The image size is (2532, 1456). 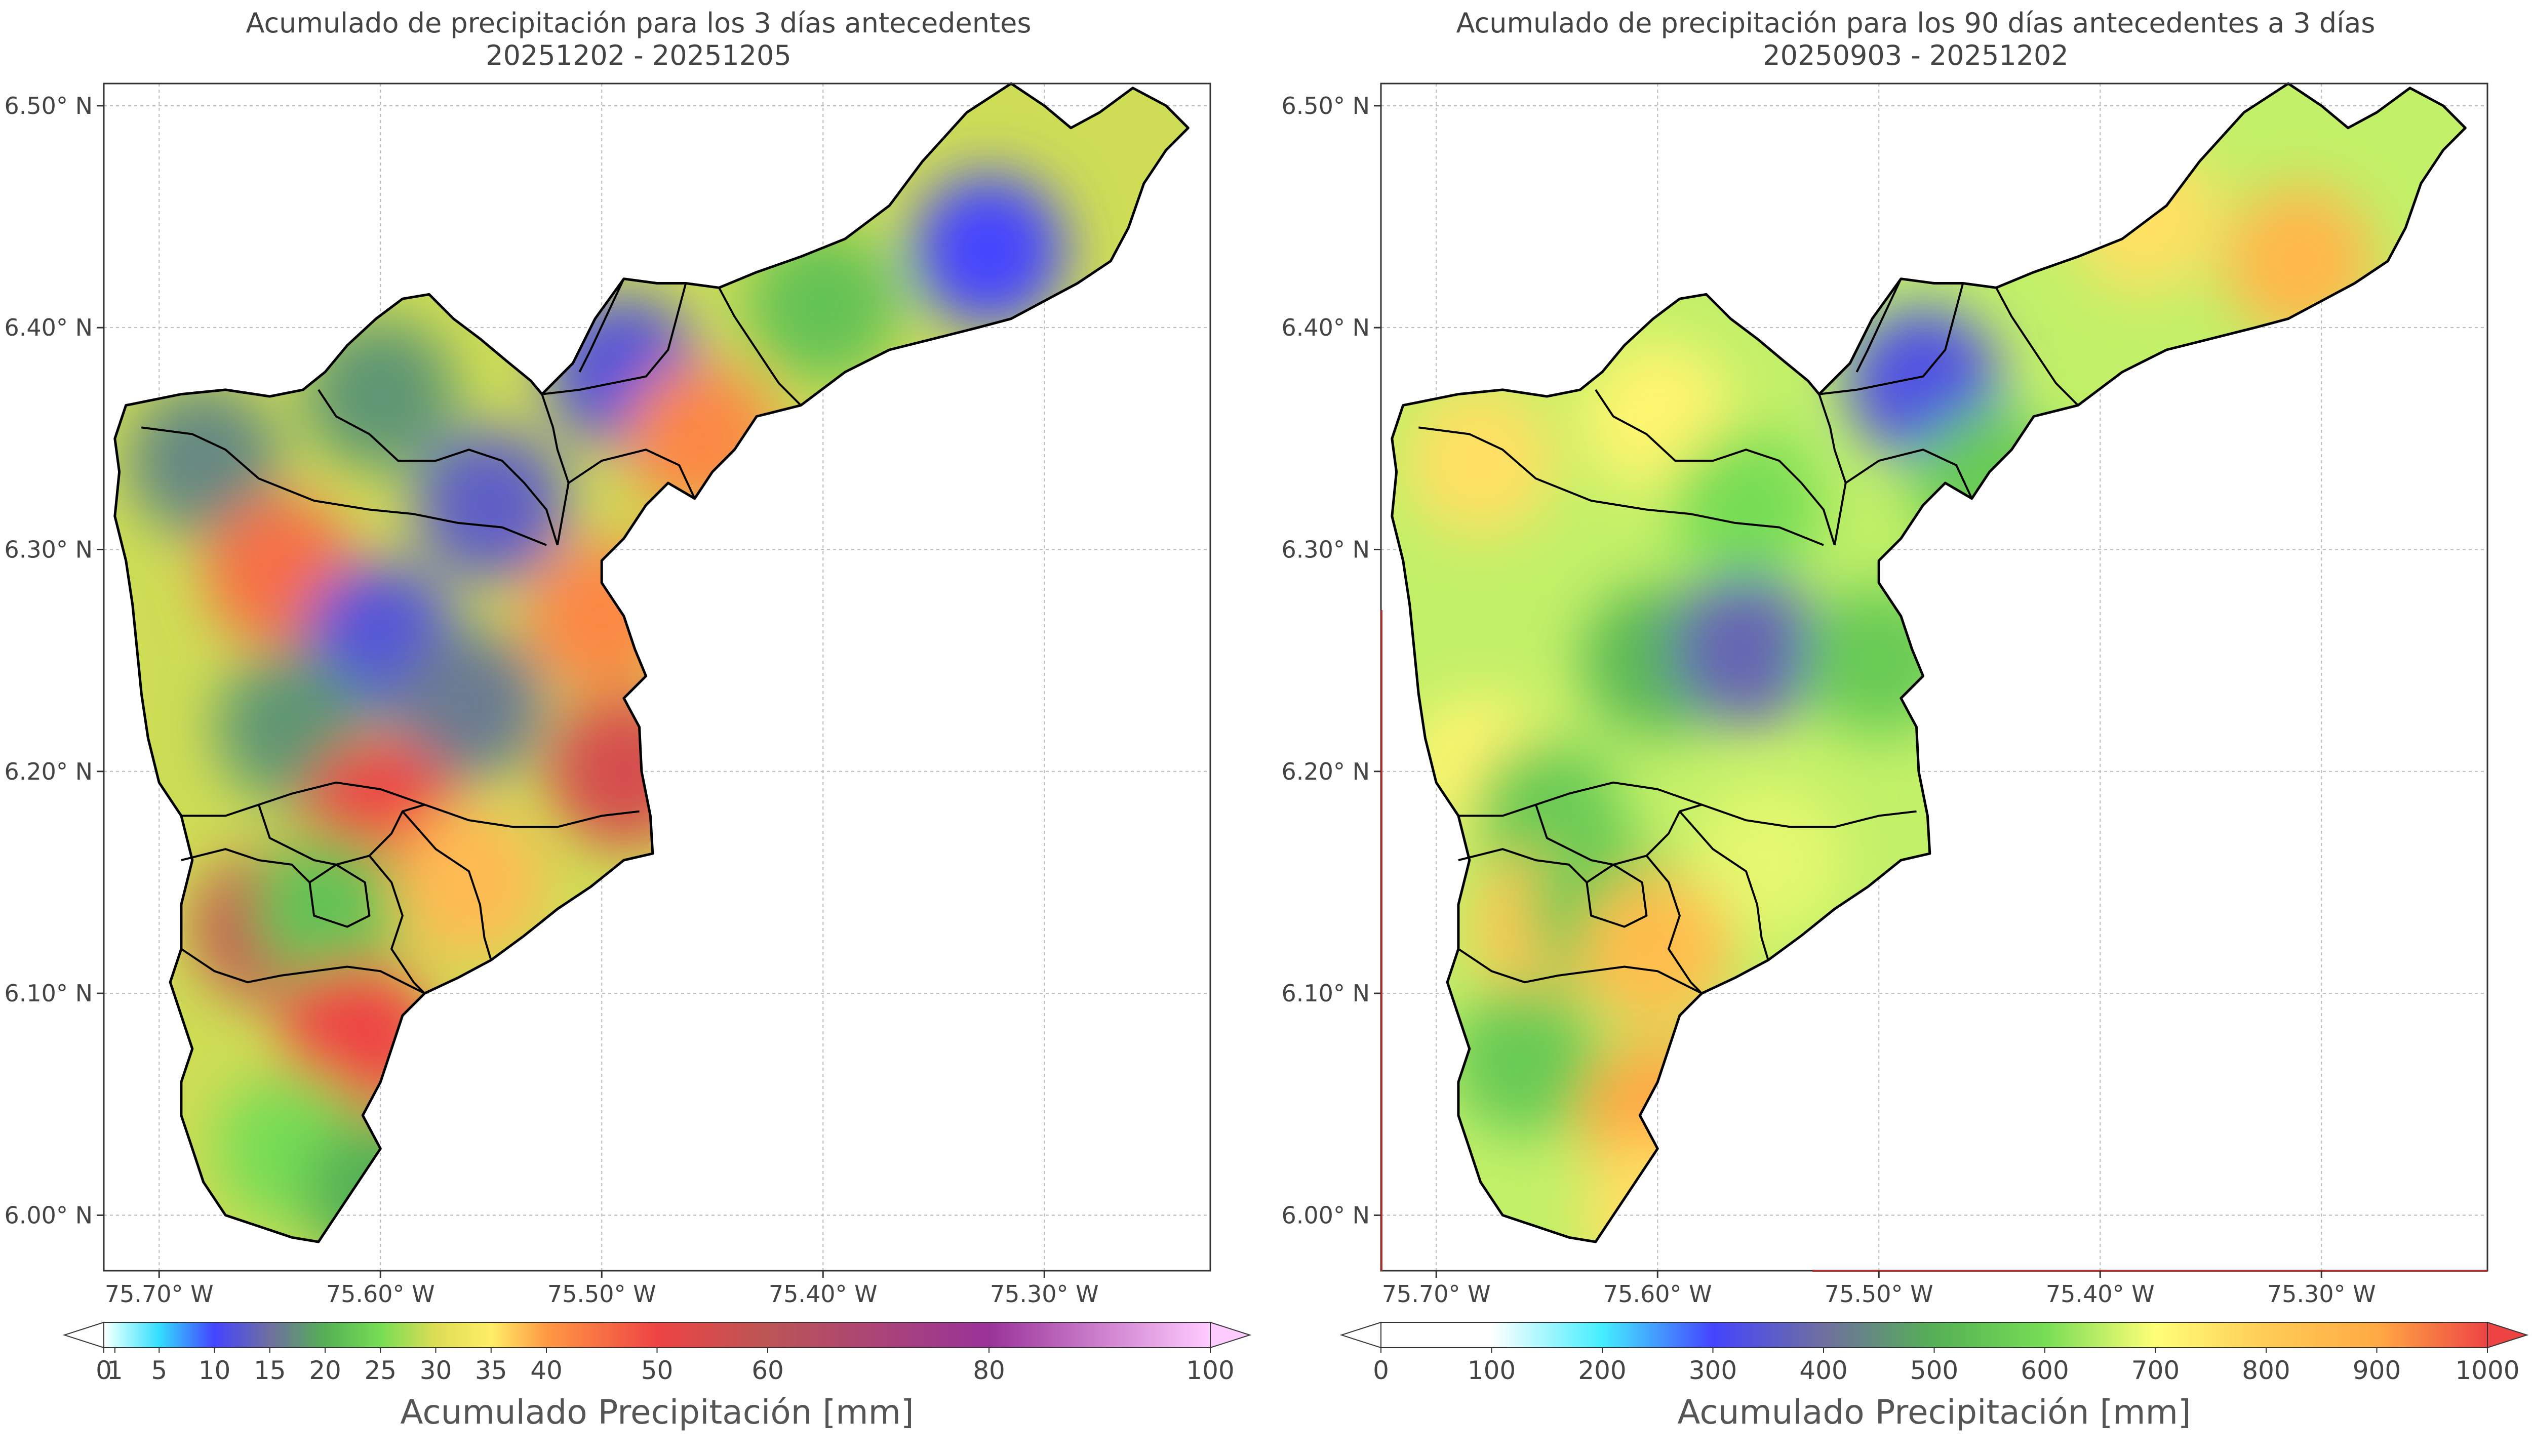 I want to click on colorbar-tick-label: 80, so click(x=989, y=1370).